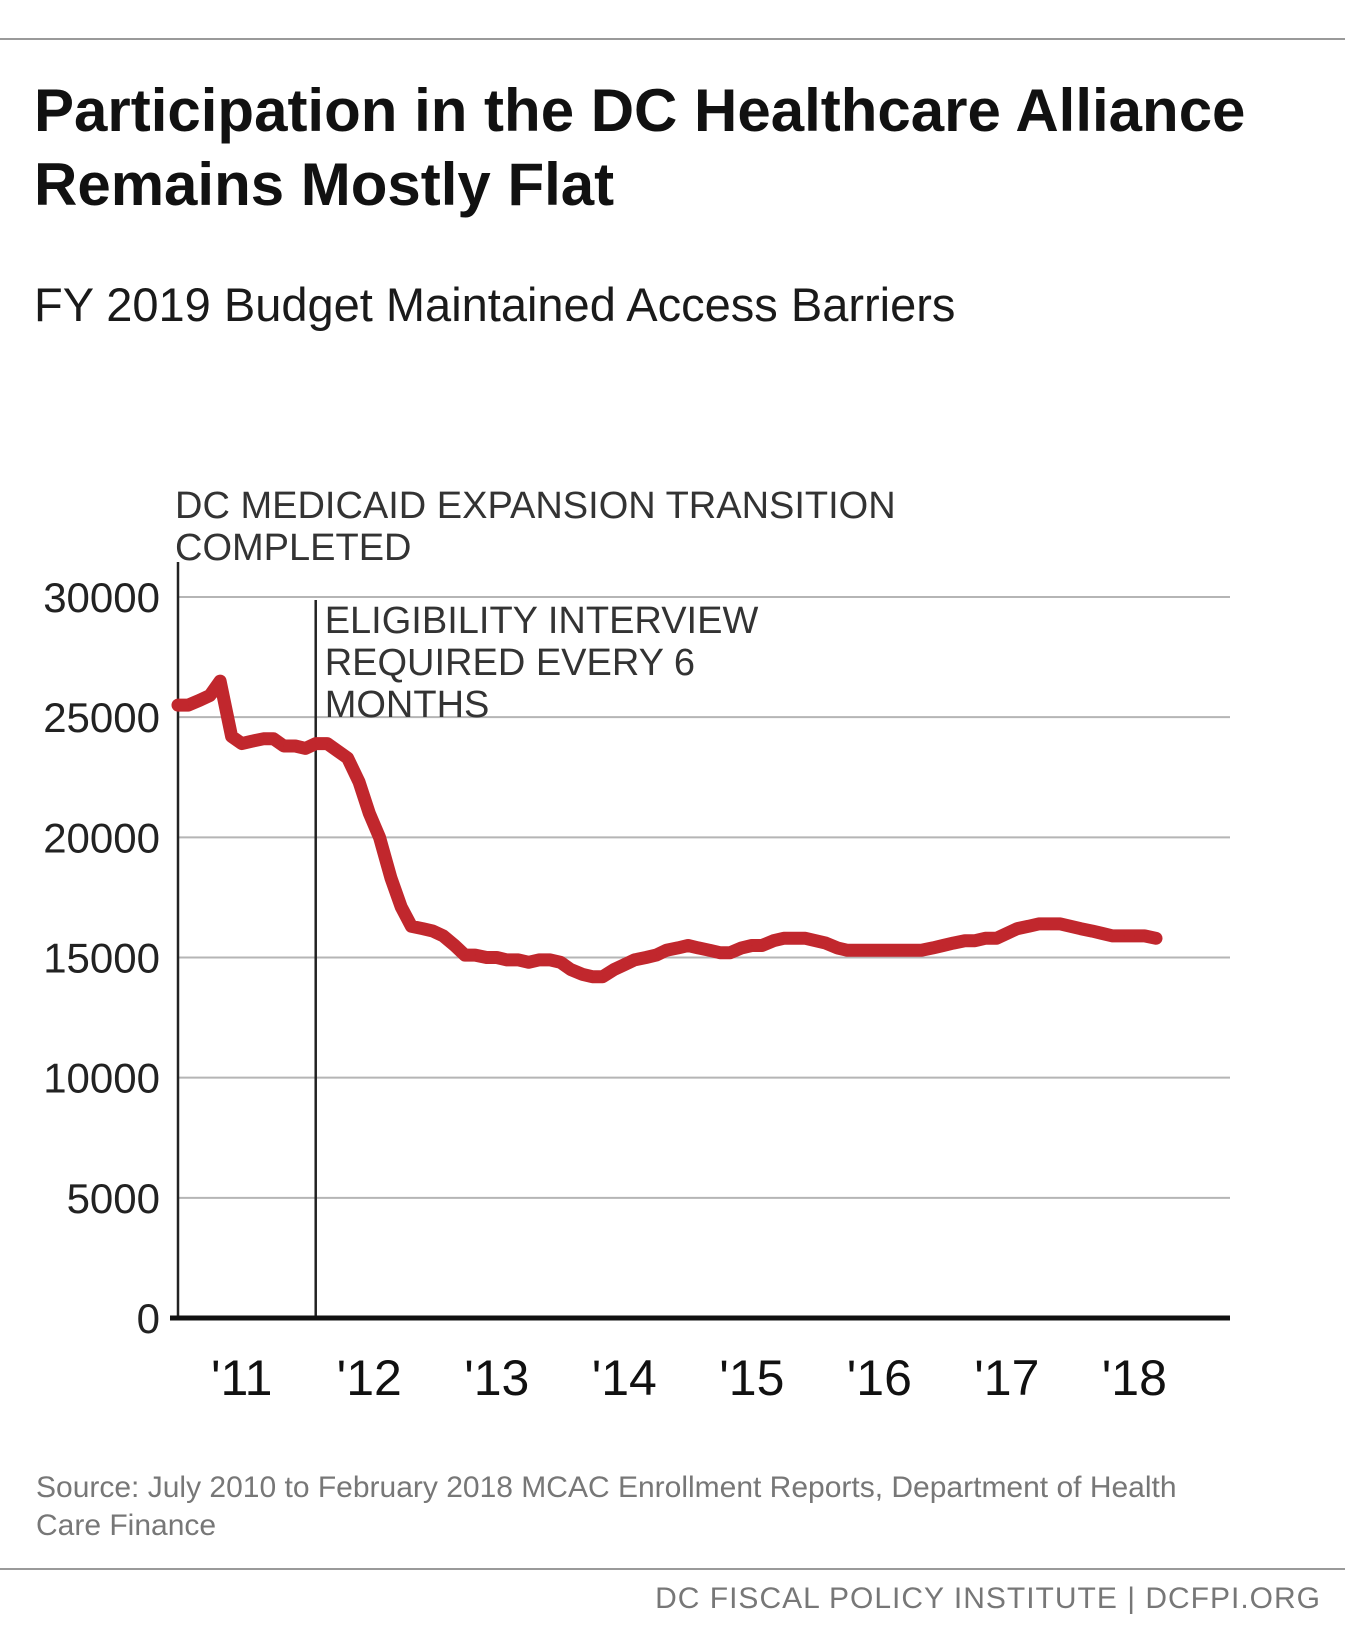 Image resolution: width=1345 pixels, height=1633 pixels. Describe the element at coordinates (535, 506) in the screenshot. I see `annotation-label: DC MEDICAID EXPANSION TRANSITION` at that location.